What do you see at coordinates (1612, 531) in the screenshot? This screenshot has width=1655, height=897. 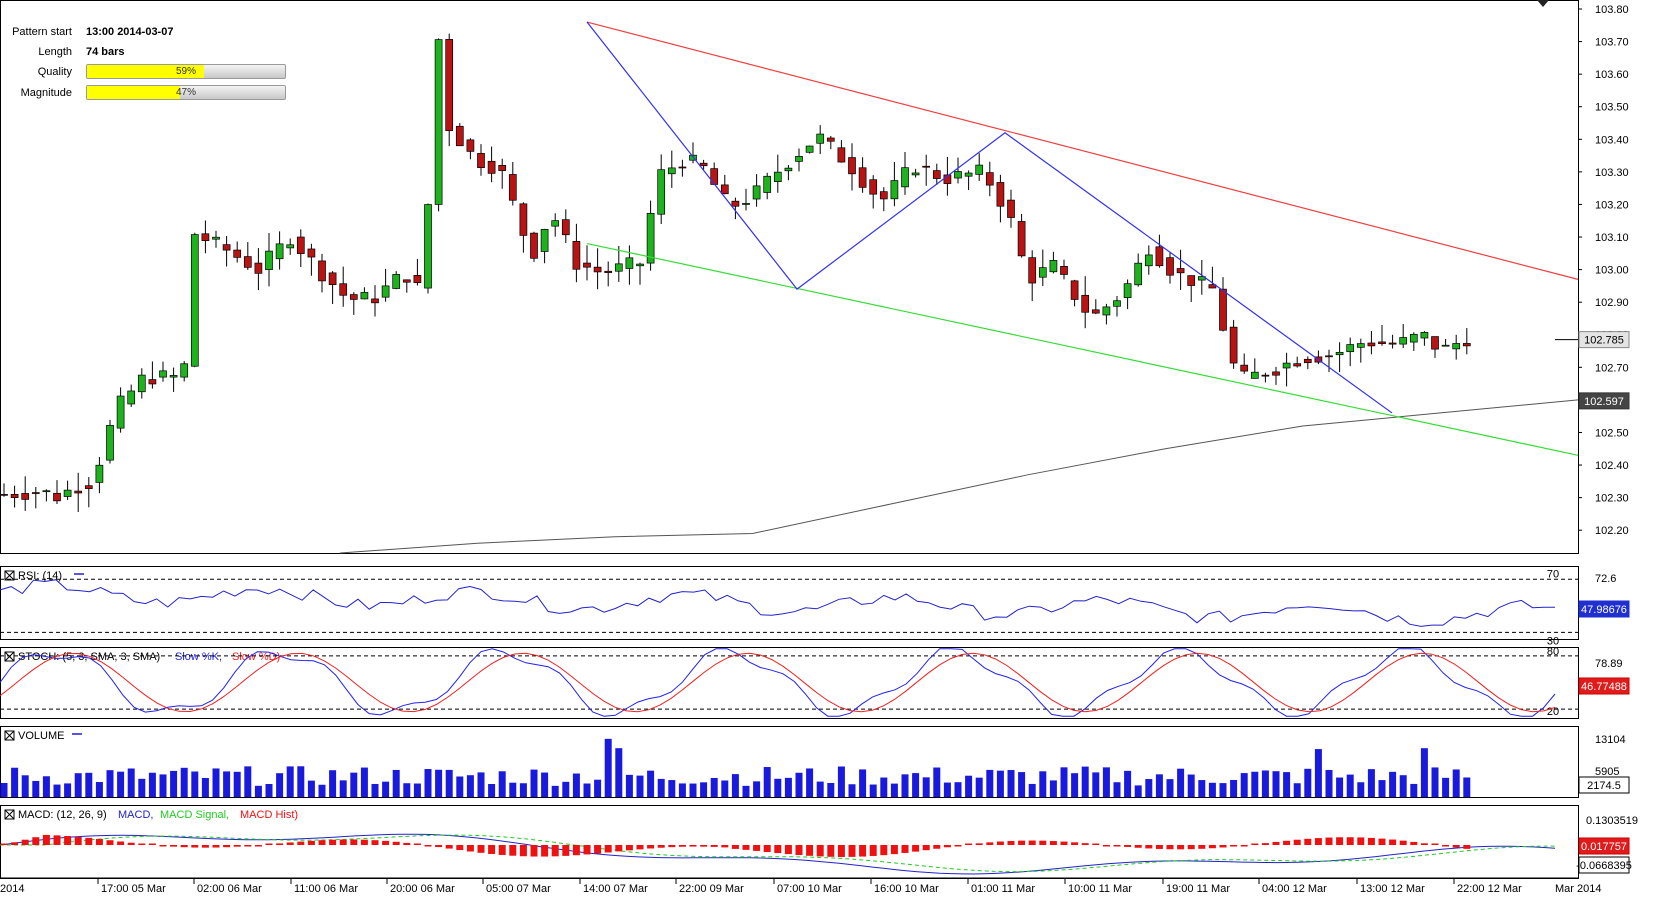 I see `price-tick-label: 102.20` at bounding box center [1612, 531].